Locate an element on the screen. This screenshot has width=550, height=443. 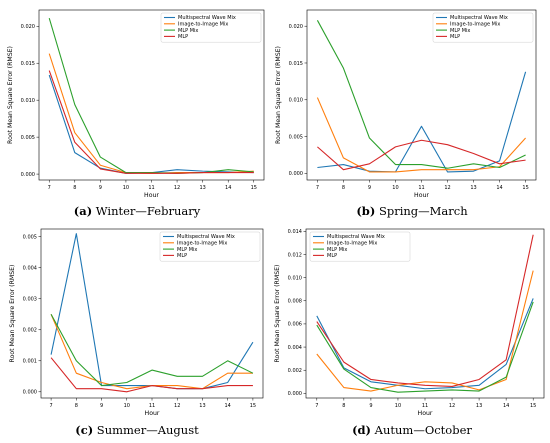
panel-caption: (c) Summer—August is located at coordinates (137, 430).